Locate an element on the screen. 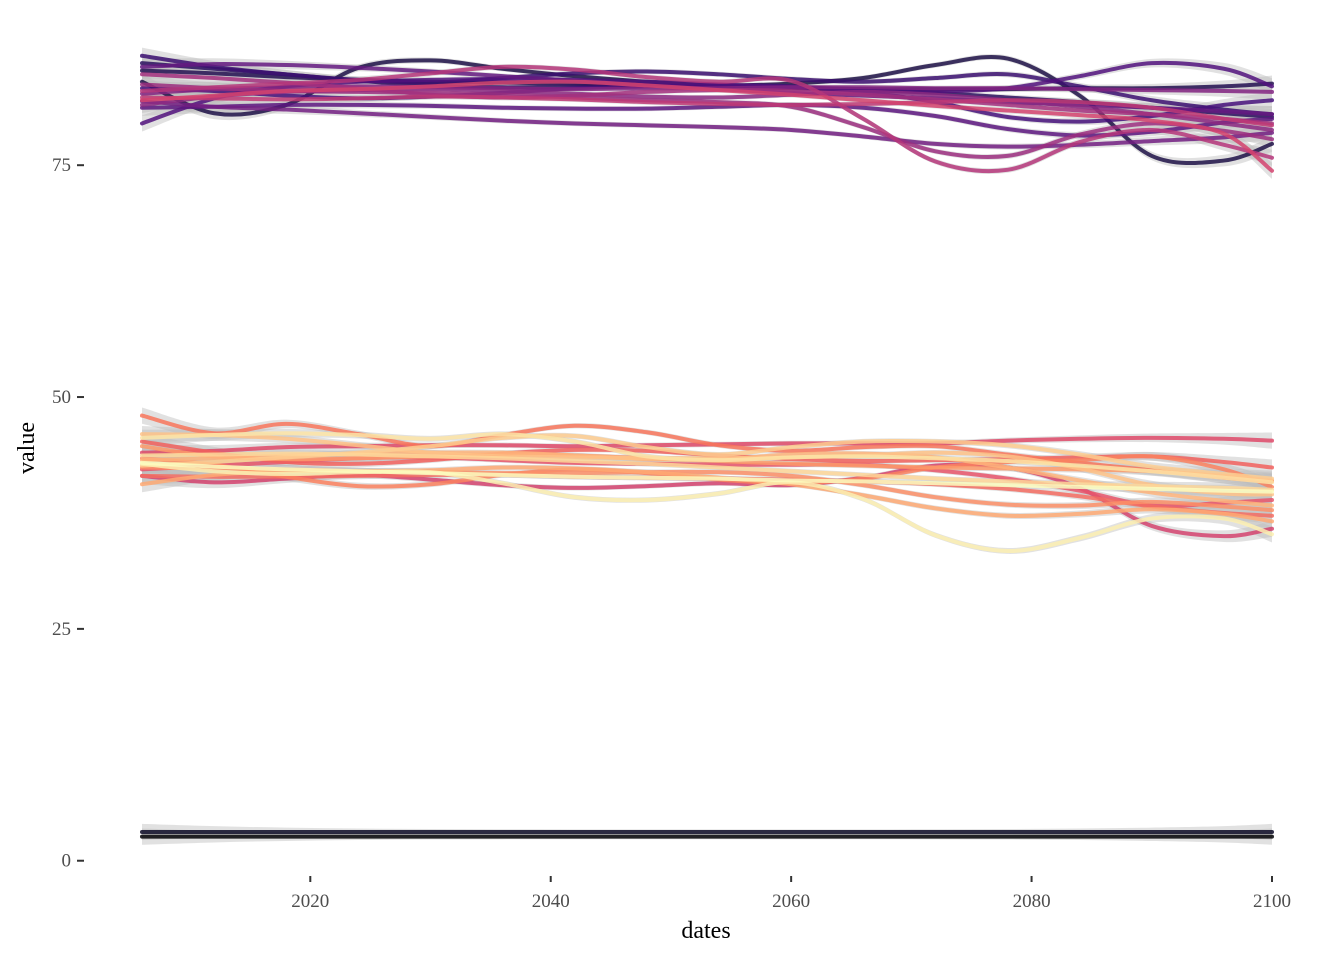 Image resolution: width=1344 pixels, height=960 pixels. x-tick-label: 2060 is located at coordinates (791, 901).